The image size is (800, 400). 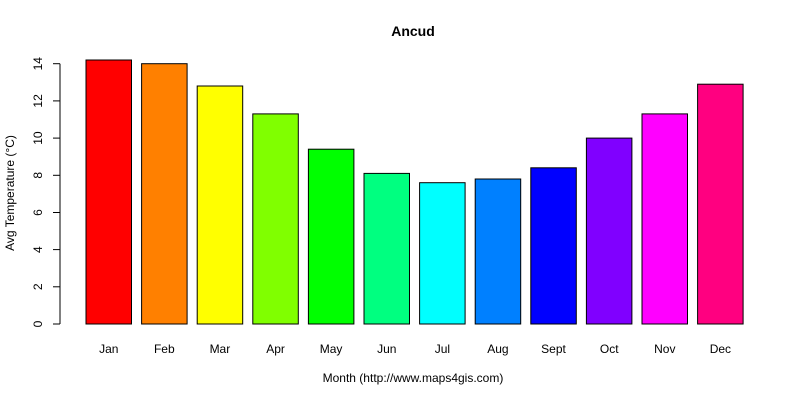 What do you see at coordinates (720, 204) in the screenshot?
I see `bar-dec` at bounding box center [720, 204].